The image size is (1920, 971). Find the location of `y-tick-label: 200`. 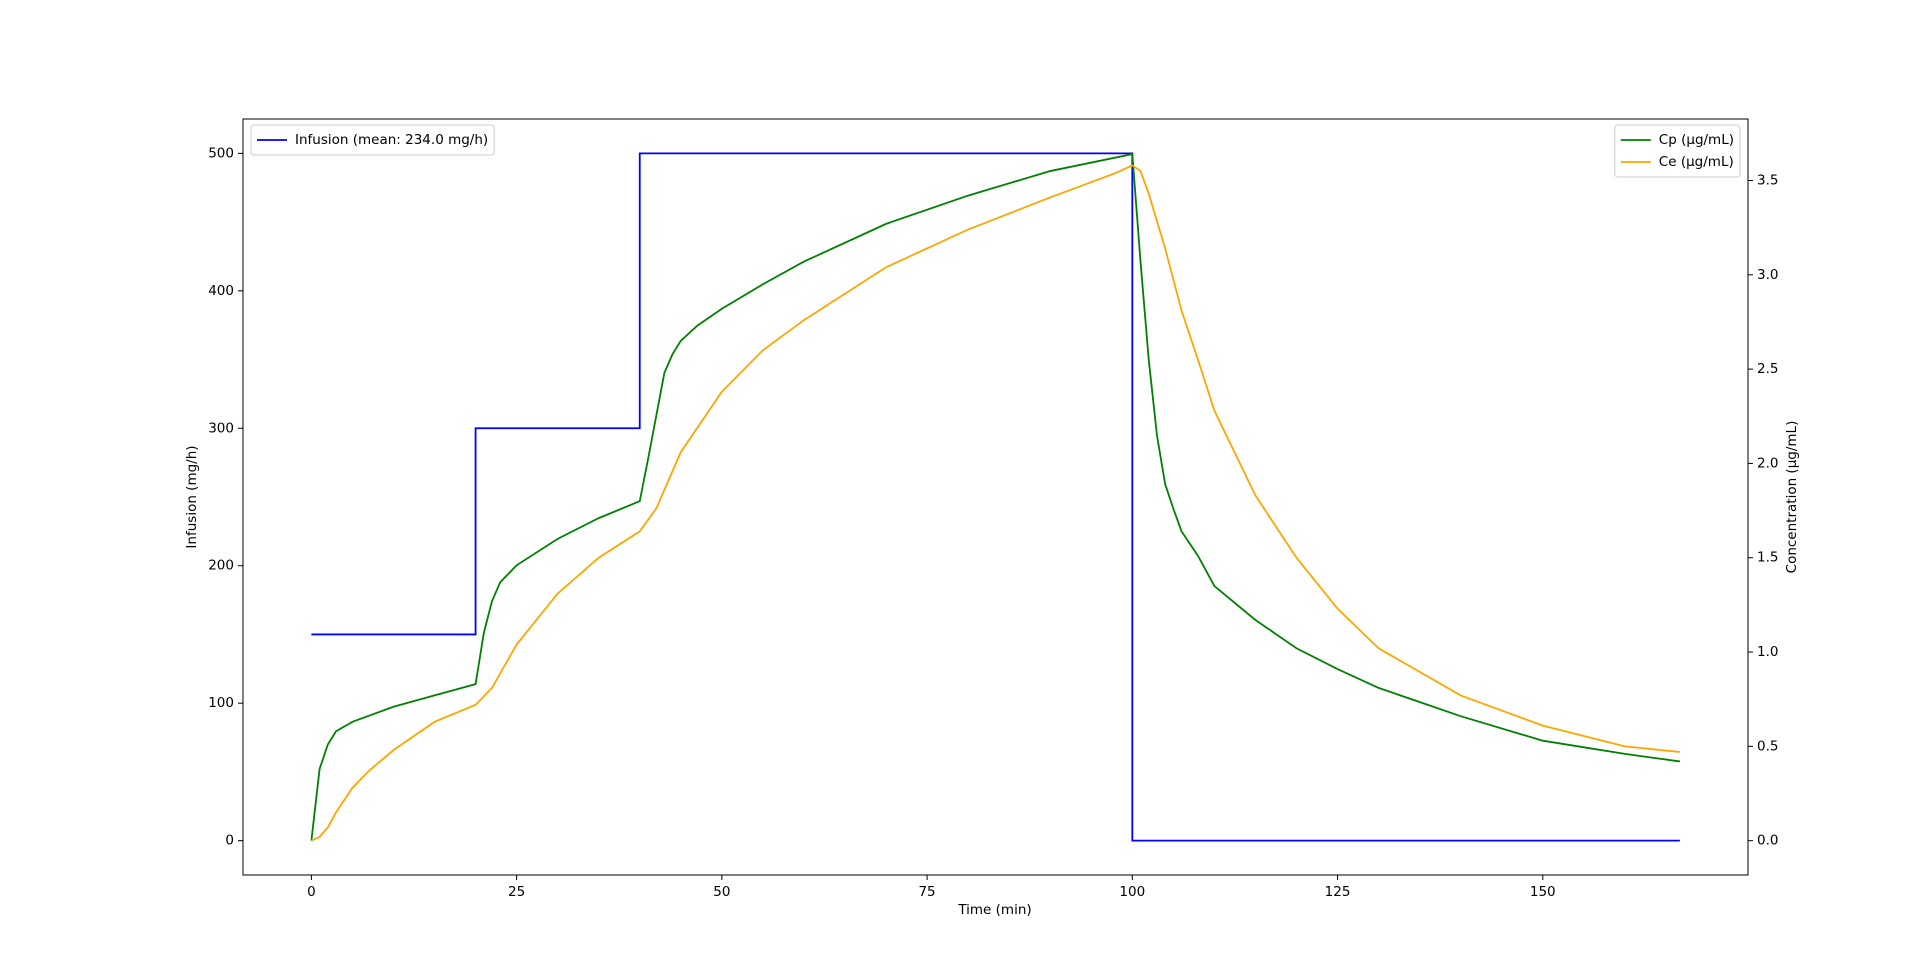

y-tick-label: 200 is located at coordinates (221, 566).